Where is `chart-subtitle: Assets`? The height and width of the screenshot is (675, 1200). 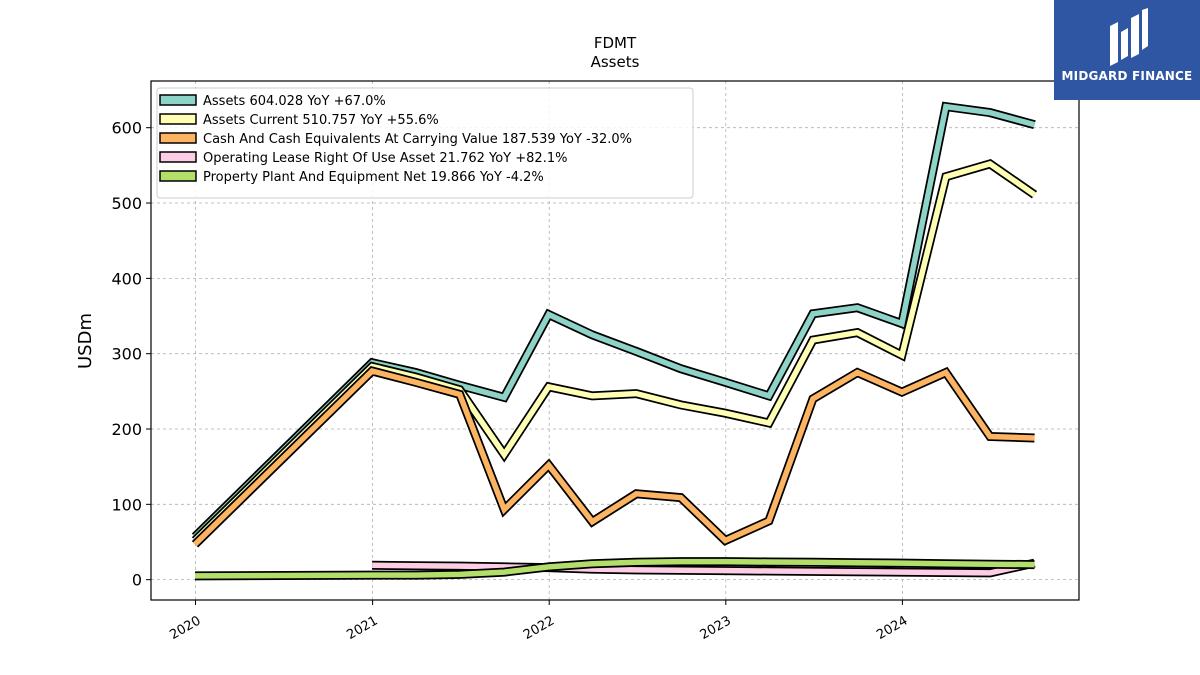 chart-subtitle: Assets is located at coordinates (615, 62).